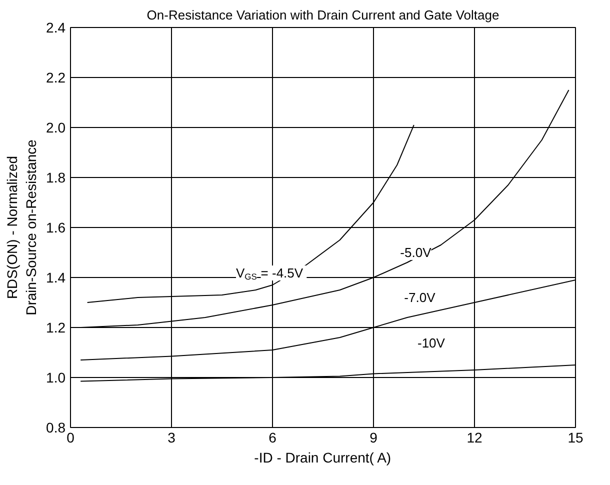  What do you see at coordinates (420, 297) in the screenshot?
I see `series-label: -7.0V` at bounding box center [420, 297].